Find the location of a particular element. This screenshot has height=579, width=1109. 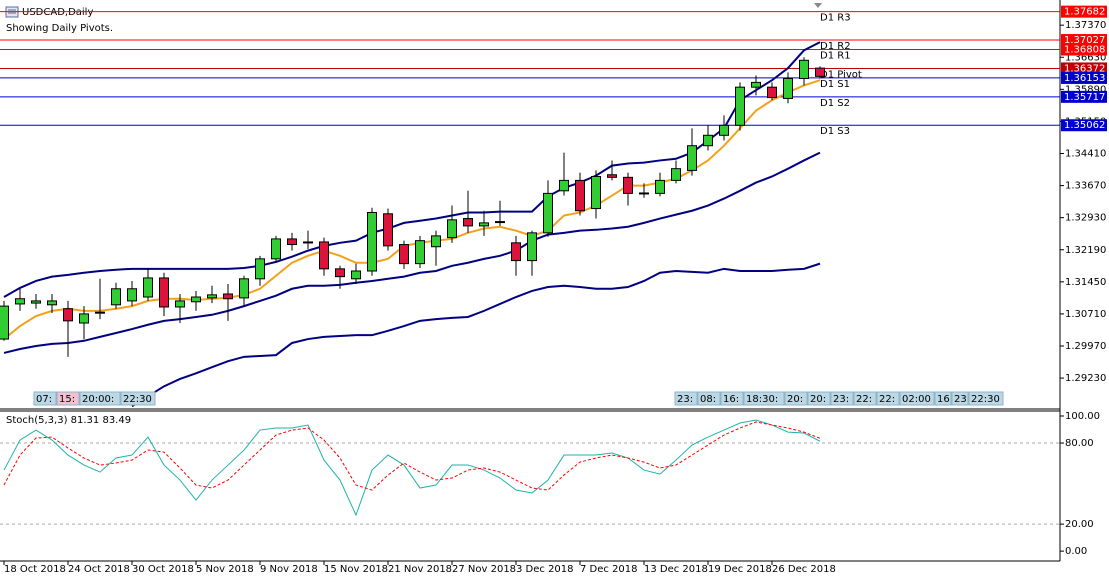

time-marker: 20:00: is located at coordinates (98, 399).